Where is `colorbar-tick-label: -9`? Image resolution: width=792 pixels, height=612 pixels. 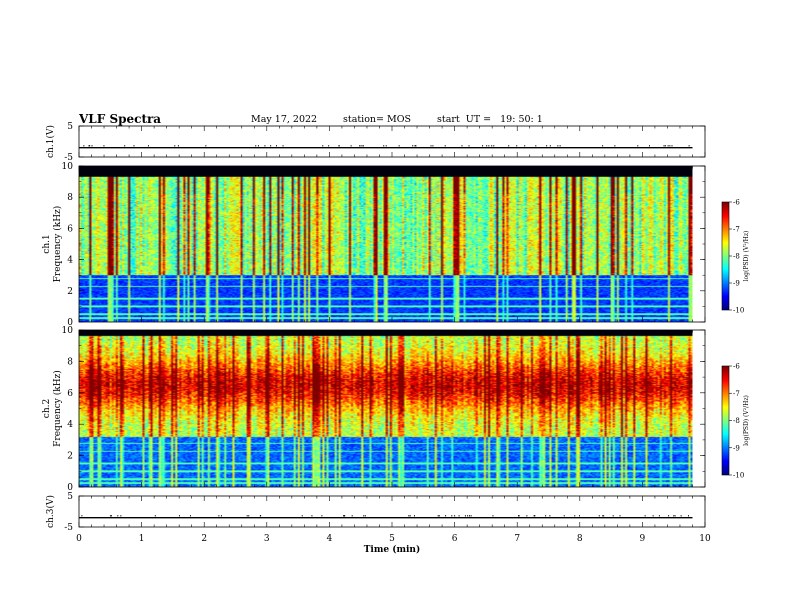
colorbar-tick-label: -9 is located at coordinates (736, 448).